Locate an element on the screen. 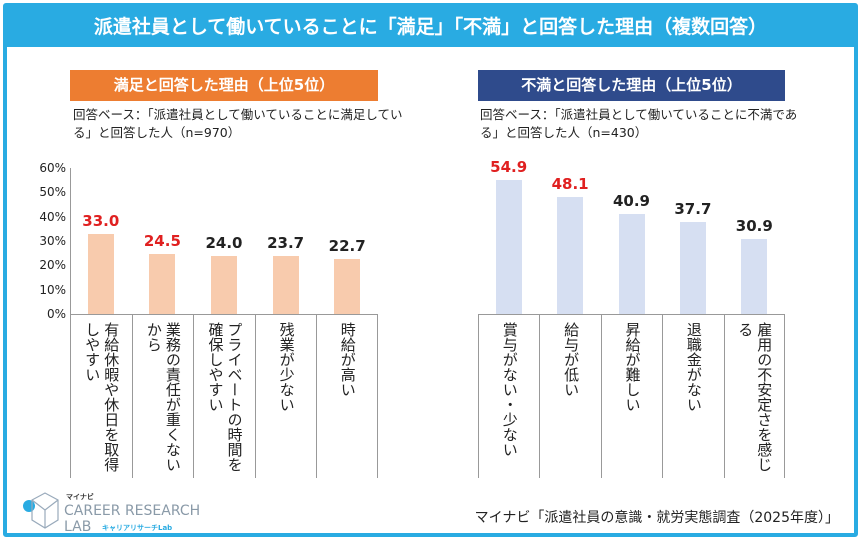  data-label: 40.9 is located at coordinates (631, 201).